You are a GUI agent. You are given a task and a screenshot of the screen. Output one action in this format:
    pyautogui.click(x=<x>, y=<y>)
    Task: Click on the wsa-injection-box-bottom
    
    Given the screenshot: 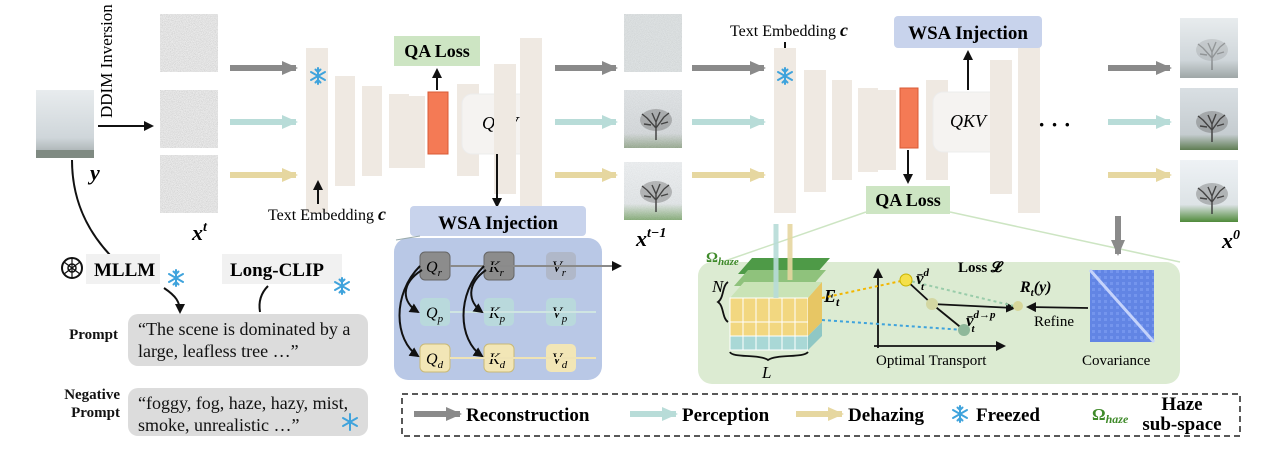 What is the action you would take?
    pyautogui.click(x=498, y=221)
    